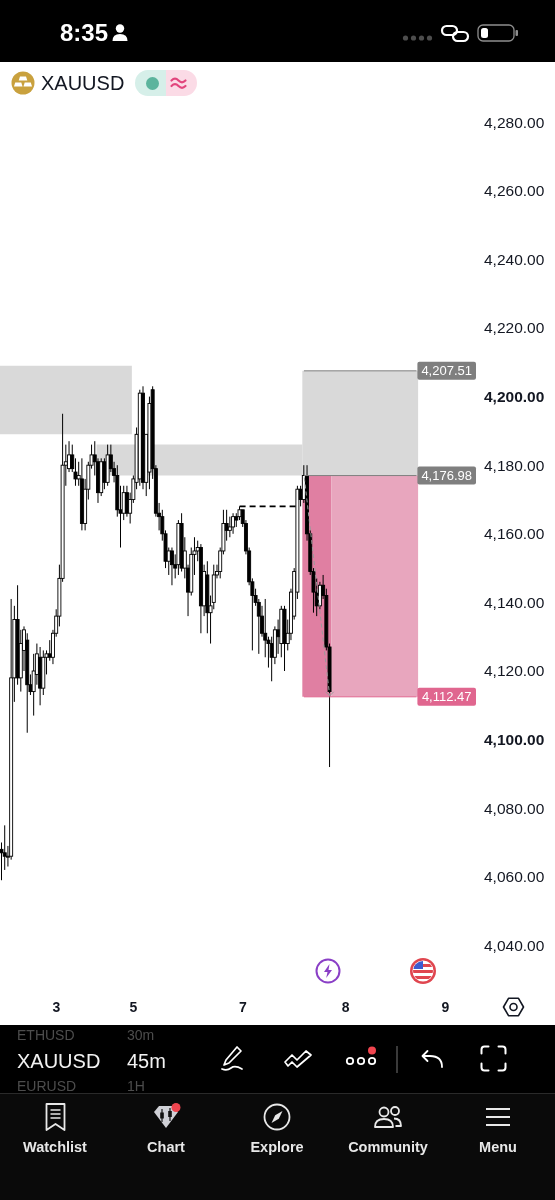 This screenshot has width=555, height=1200. I want to click on y-tick-label: 4,140.00, so click(514, 602).